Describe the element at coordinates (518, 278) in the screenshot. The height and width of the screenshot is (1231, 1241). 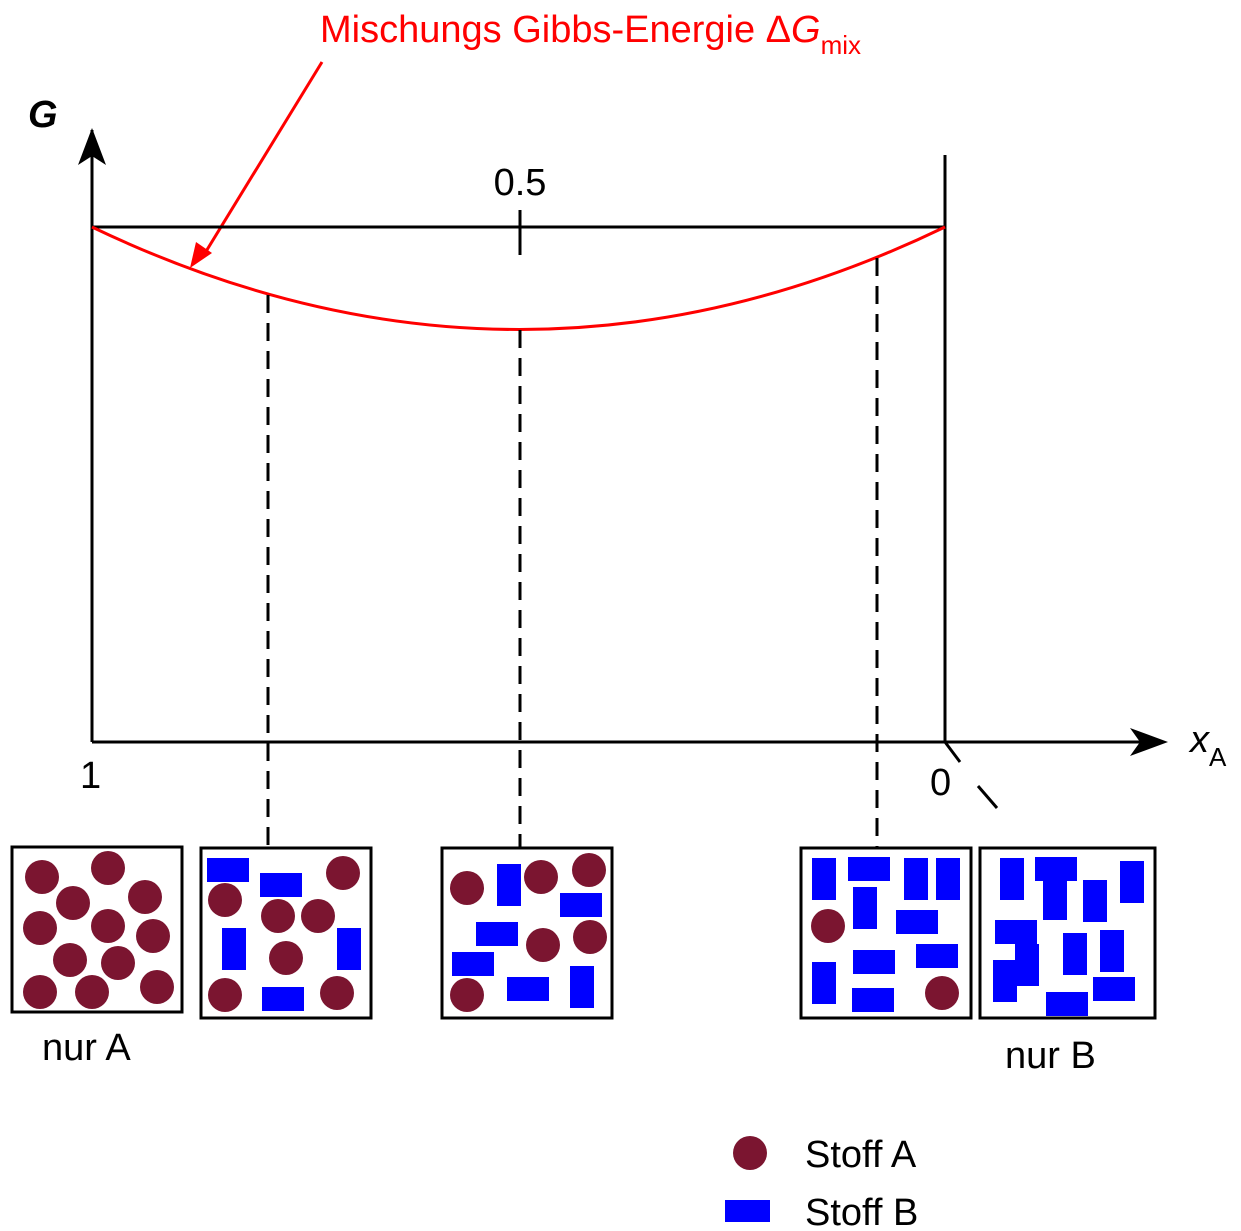
I see `gibbs-curve` at that location.